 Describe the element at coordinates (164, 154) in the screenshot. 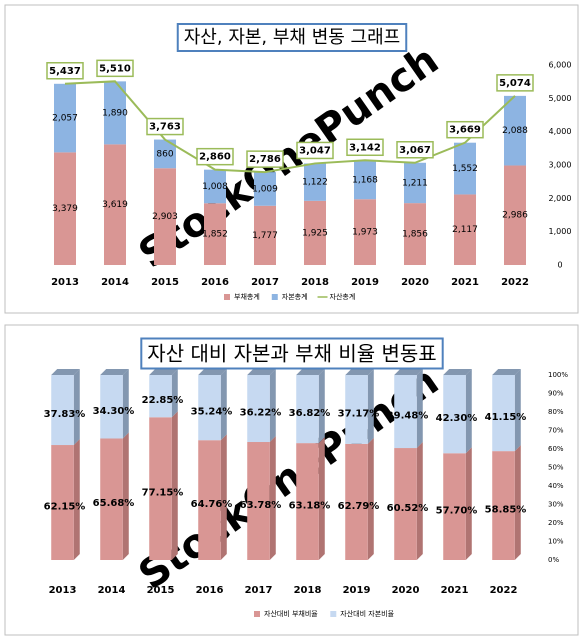

I see `data-label: 860` at that location.